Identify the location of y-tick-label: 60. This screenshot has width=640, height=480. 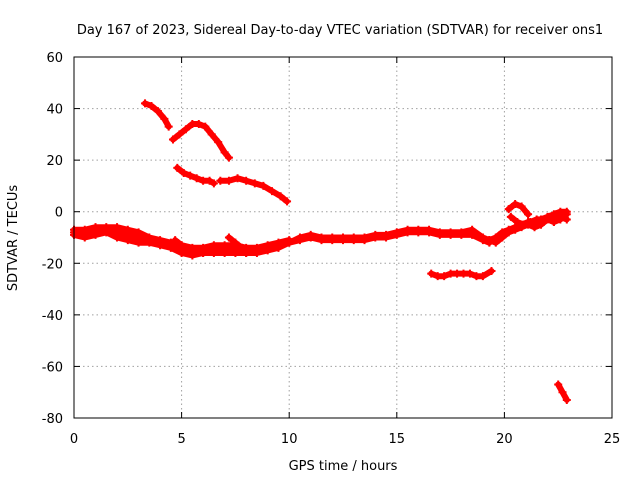
(54, 58).